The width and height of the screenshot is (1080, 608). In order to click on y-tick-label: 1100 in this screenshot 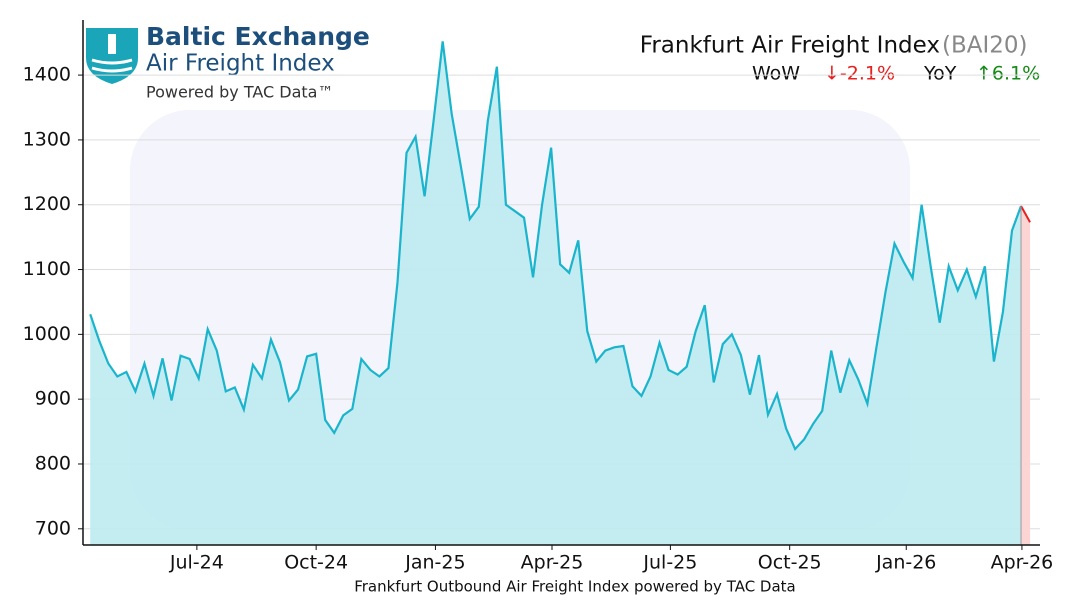, I will do `click(47, 269)`.